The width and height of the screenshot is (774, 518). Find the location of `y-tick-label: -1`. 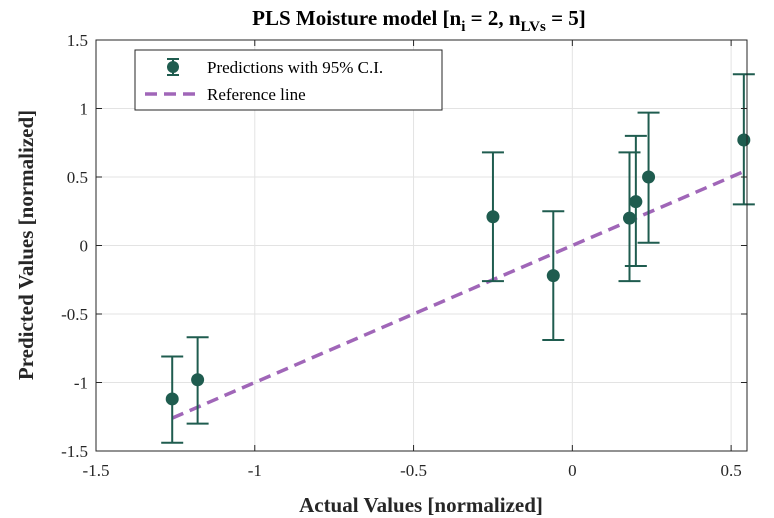

y-tick-label: -1 is located at coordinates (81, 383).